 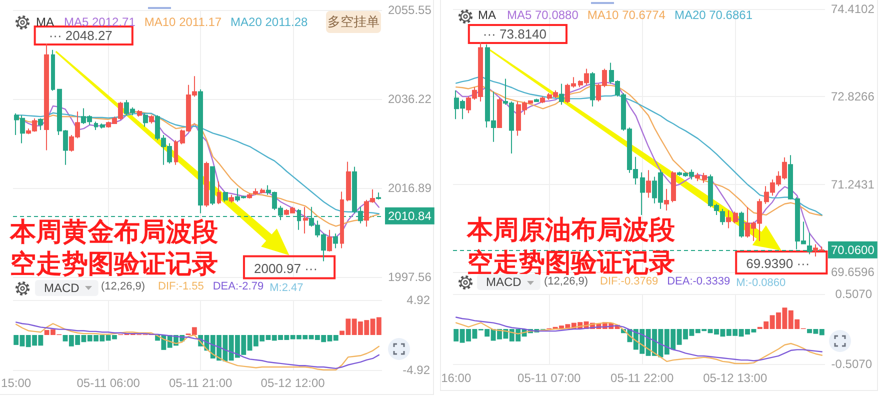 I want to click on y-tick-label: 0.5070, so click(x=853, y=294).